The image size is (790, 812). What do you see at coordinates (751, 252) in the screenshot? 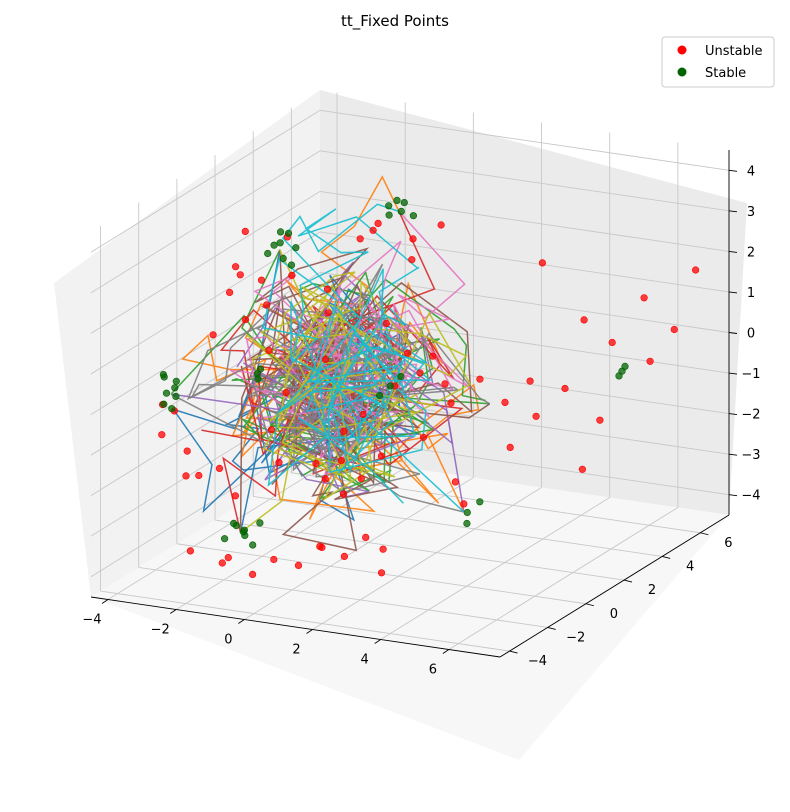
I see `z-tick-label: 2` at bounding box center [751, 252].